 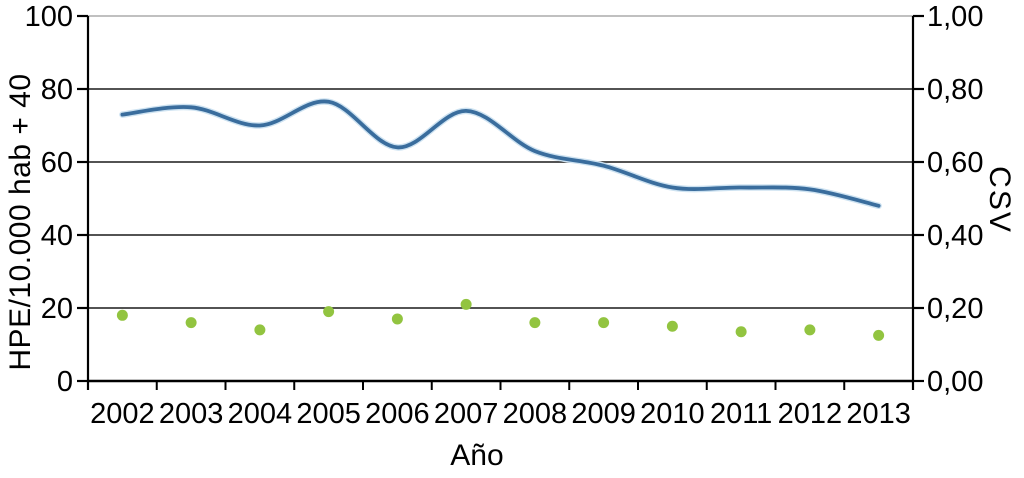 What do you see at coordinates (955, 17) in the screenshot?
I see `y-right-tick-label: 1,00` at bounding box center [955, 17].